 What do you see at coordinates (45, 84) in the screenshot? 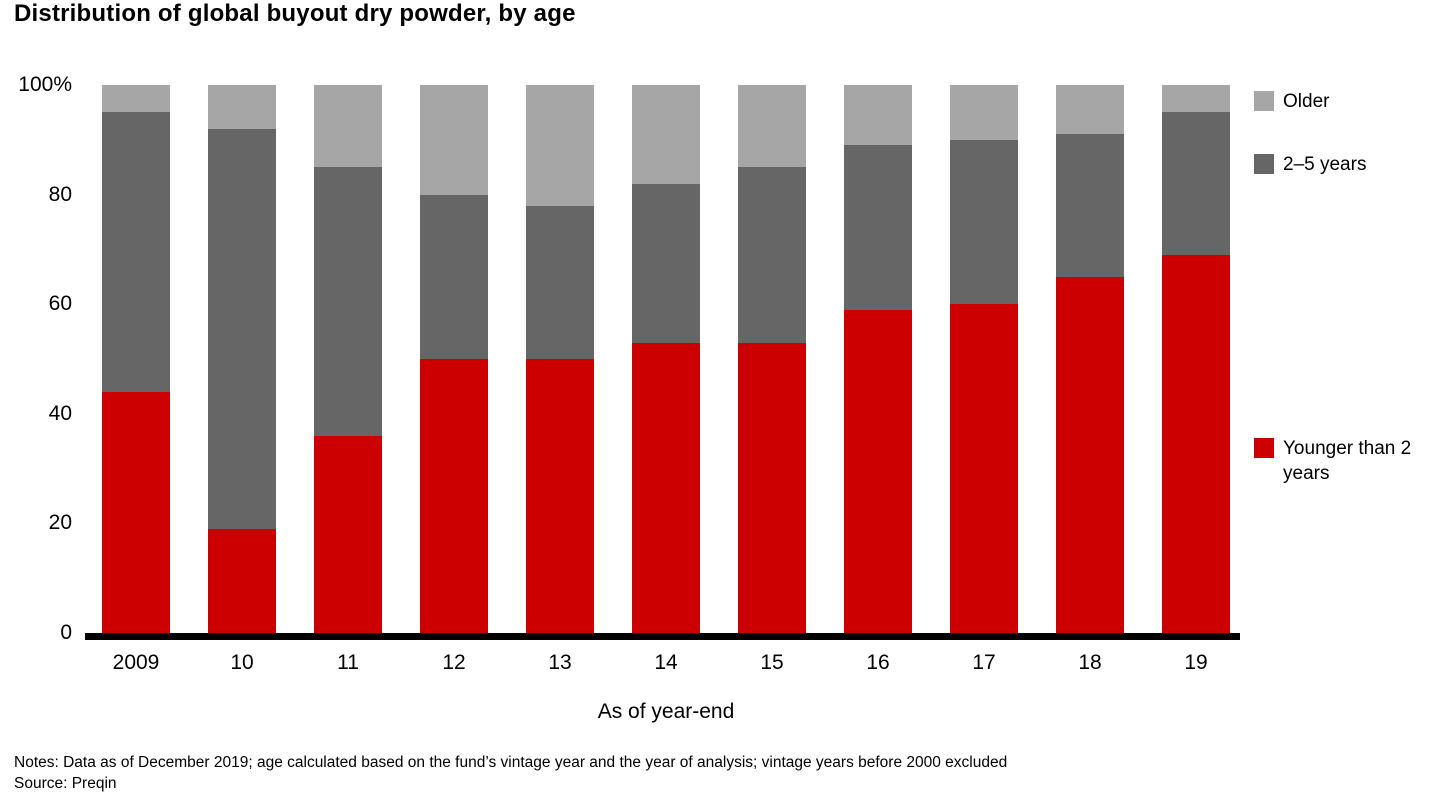
I see `y-tick-100: 100%` at bounding box center [45, 84].